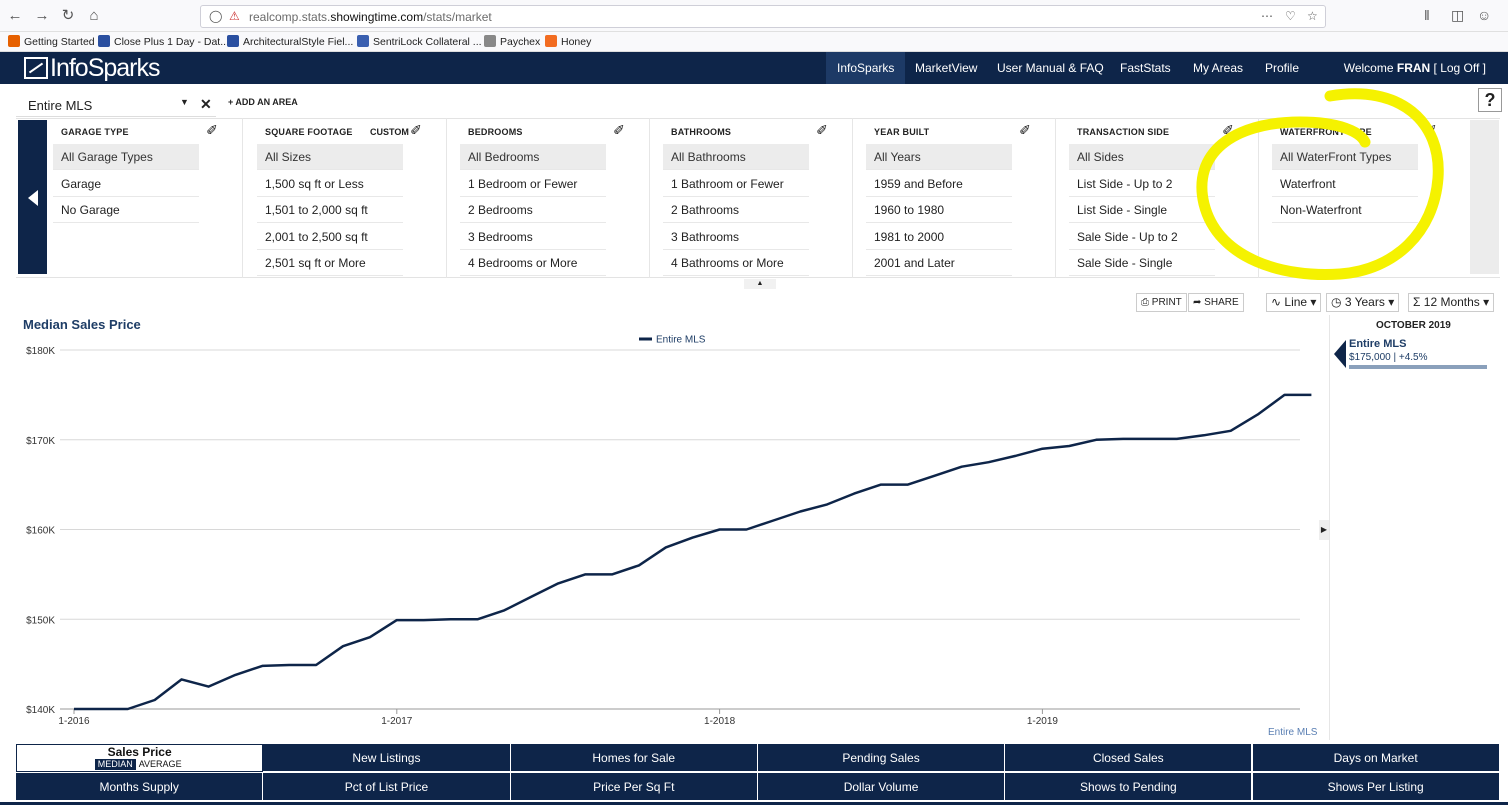 The height and width of the screenshot is (805, 1508). I want to click on legend-label: Entire MLS, so click(681, 340).